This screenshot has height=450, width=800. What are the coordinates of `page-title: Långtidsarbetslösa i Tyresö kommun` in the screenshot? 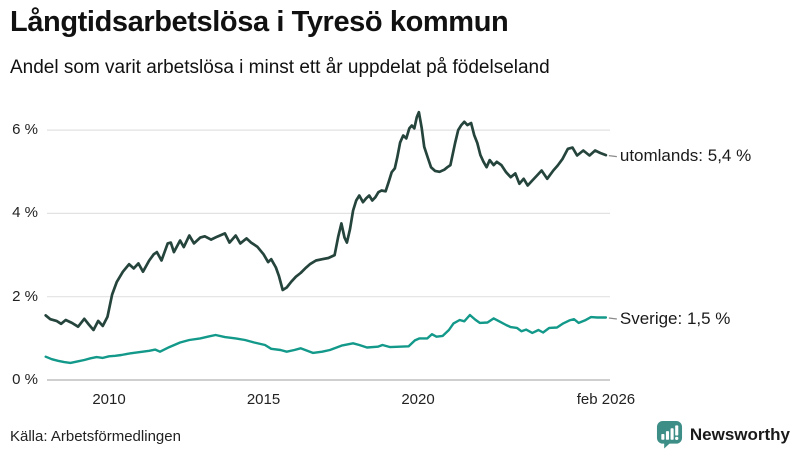 It's located at (259, 22).